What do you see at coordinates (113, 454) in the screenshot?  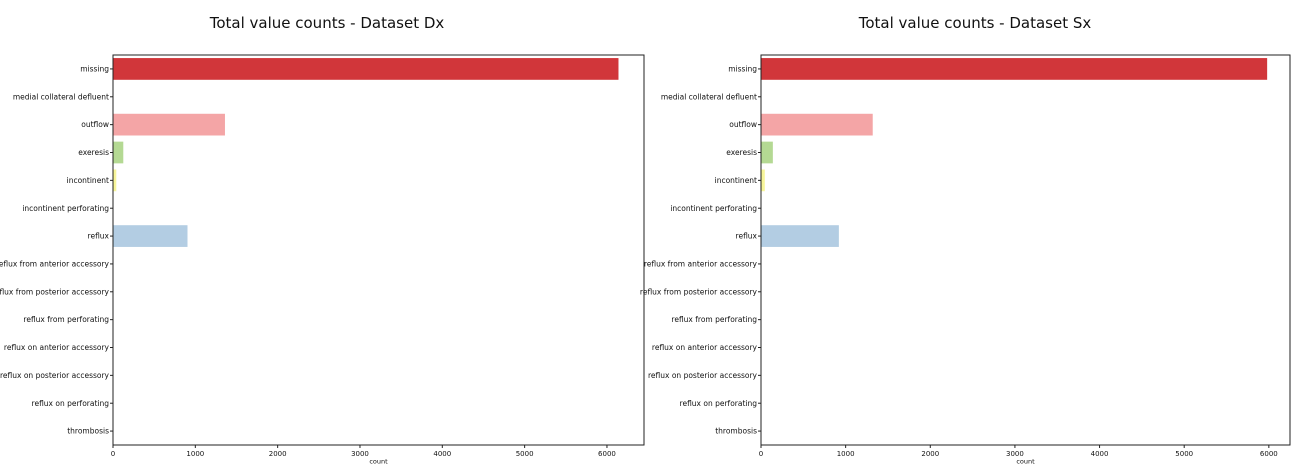 I see `x-tick-label-dx-0: 0` at bounding box center [113, 454].